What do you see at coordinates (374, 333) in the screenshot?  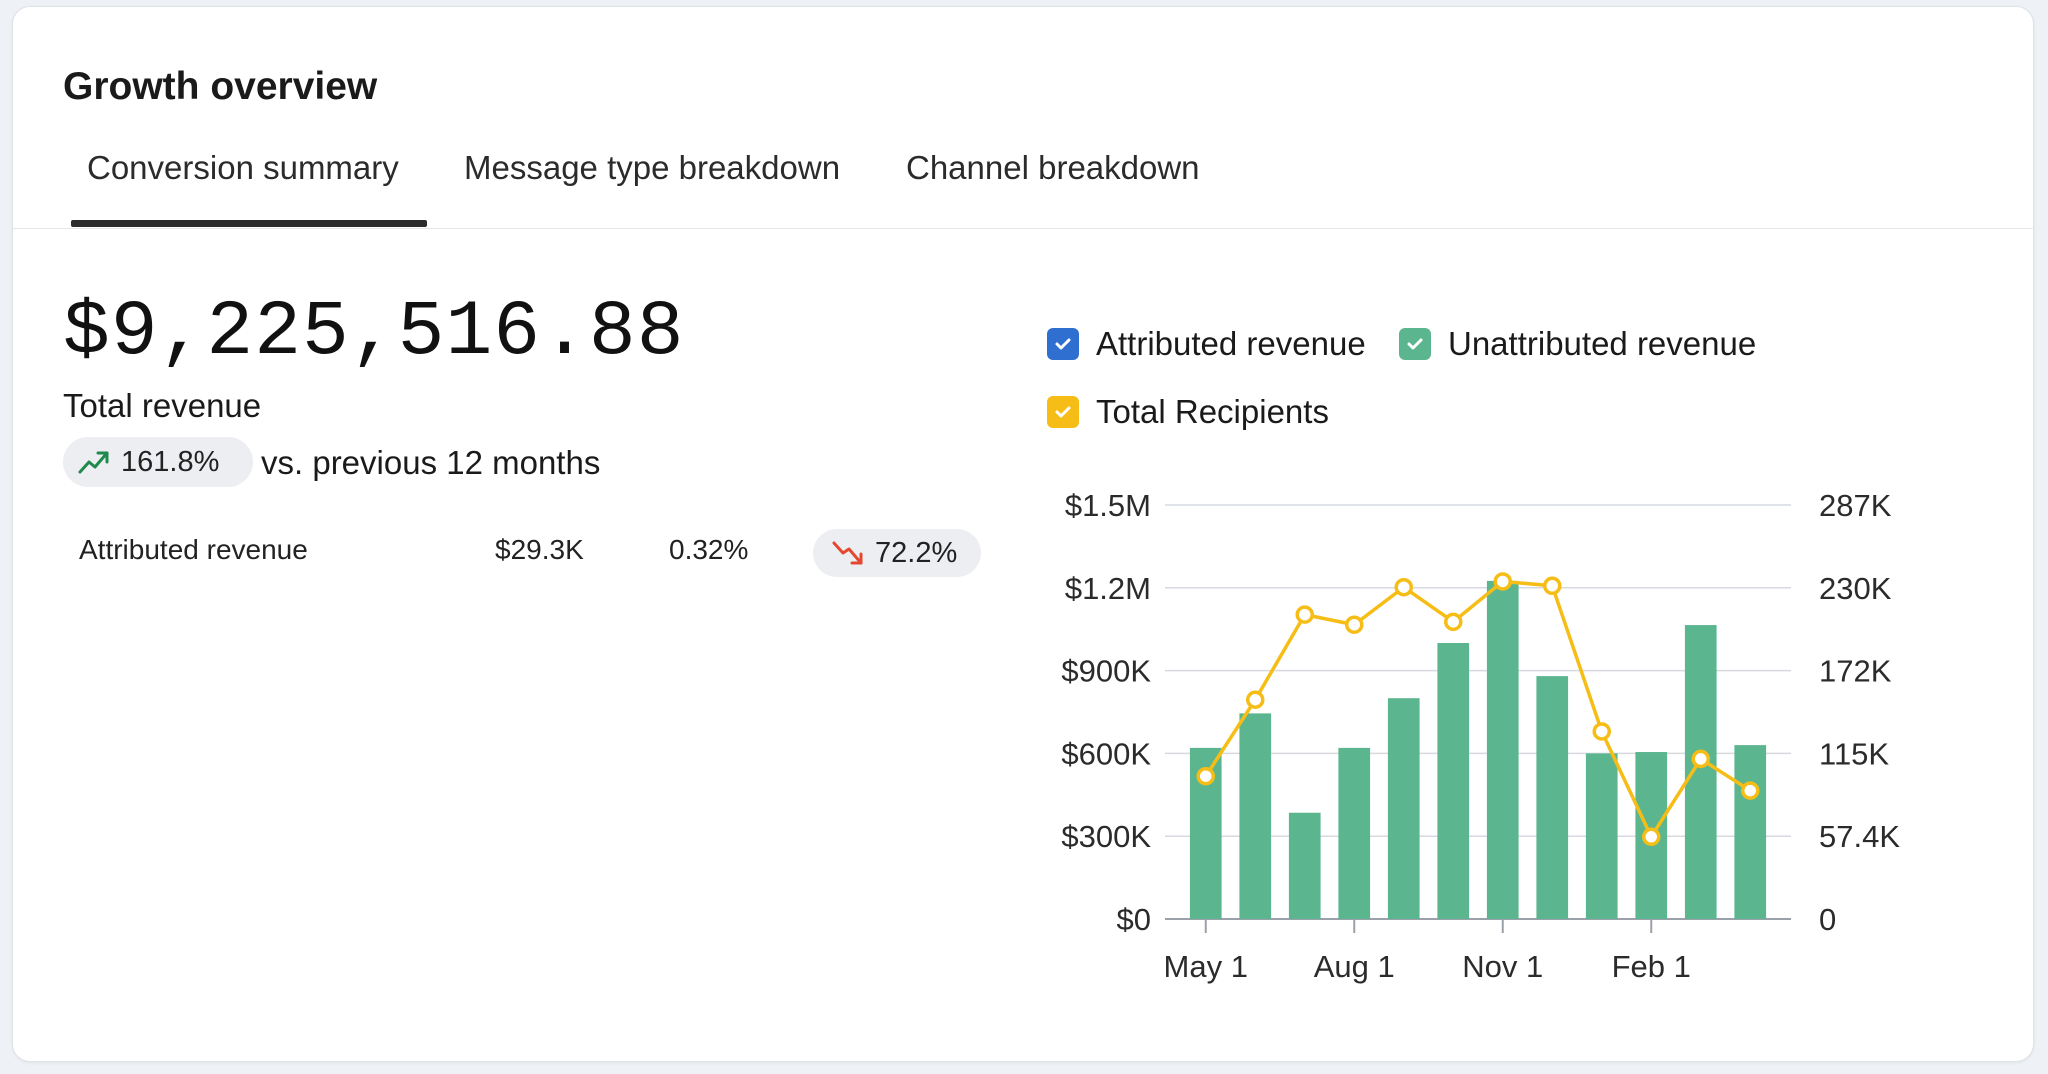 I see `total-revenue-value: $9,225,516.88` at bounding box center [374, 333].